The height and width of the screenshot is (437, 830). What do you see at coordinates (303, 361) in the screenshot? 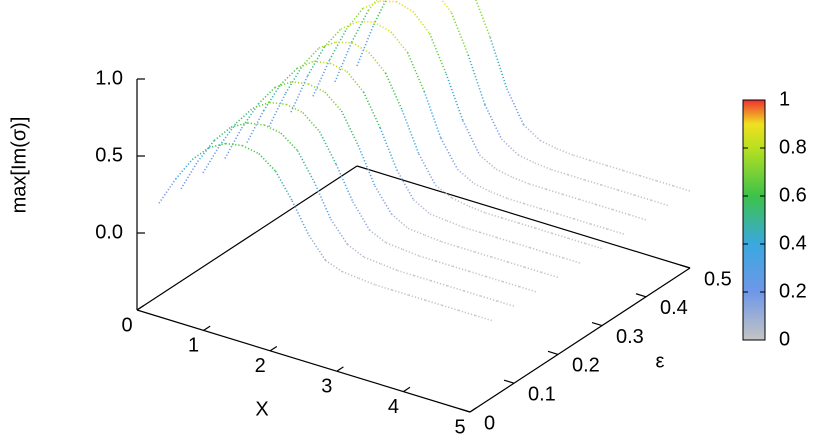
I see `x-axis` at bounding box center [303, 361].